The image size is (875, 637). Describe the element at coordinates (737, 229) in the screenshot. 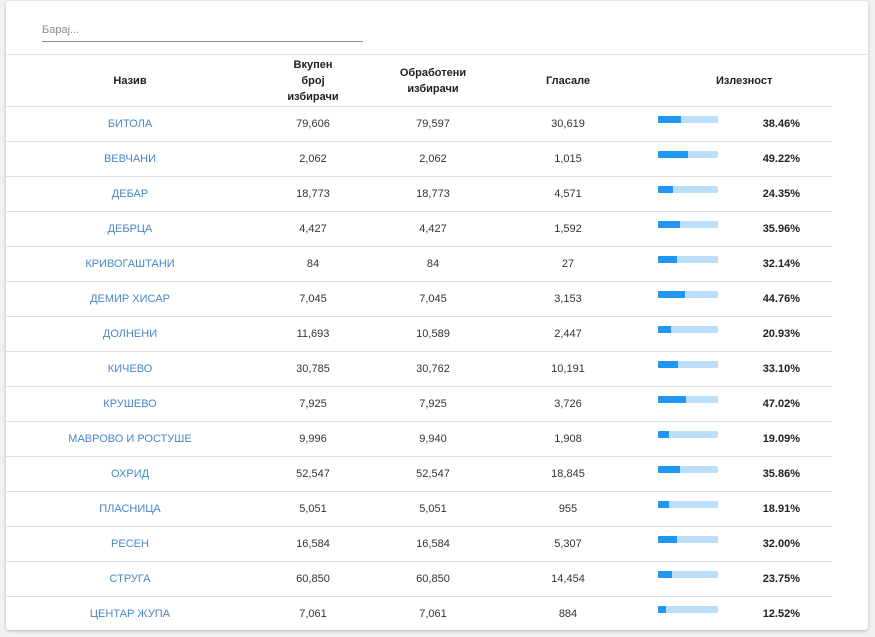

I see `turnout-cell: 35.96%` at that location.